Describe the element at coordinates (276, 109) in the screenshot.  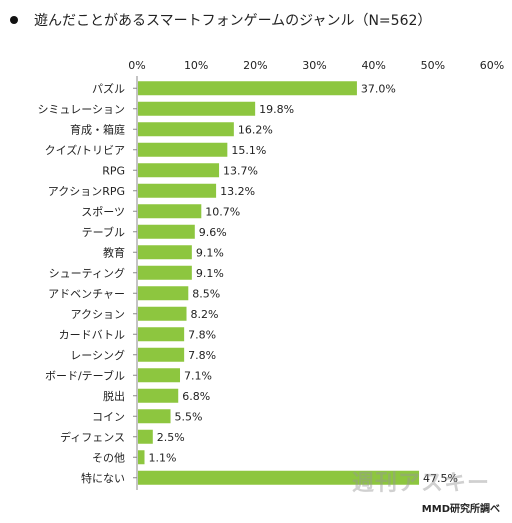
I see `data-label: 19.8%` at that location.